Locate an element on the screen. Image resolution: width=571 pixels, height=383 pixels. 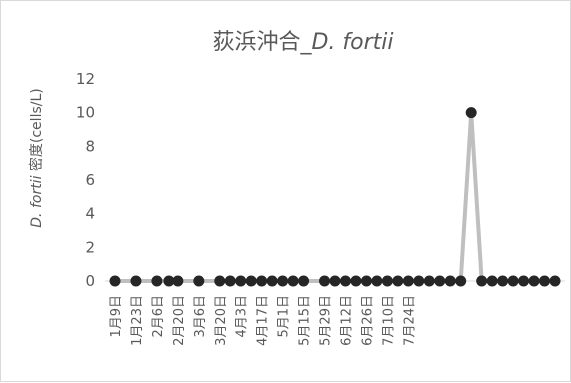
y-tick-label: 4 is located at coordinates (90, 214).